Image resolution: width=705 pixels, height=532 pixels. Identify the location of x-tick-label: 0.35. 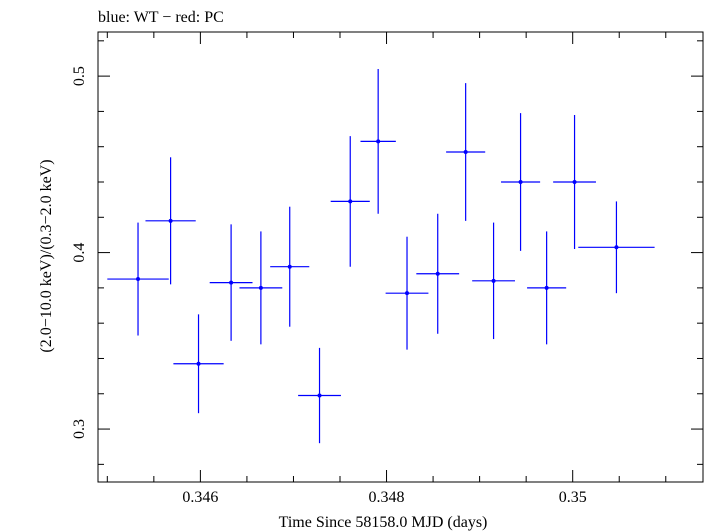
(573, 497).